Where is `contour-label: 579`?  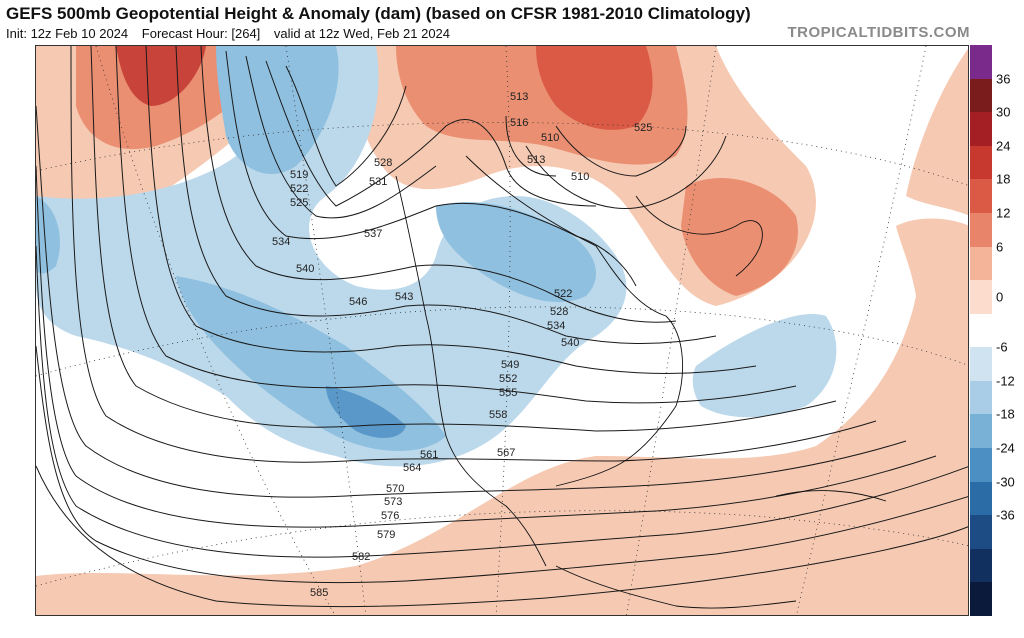
contour-label: 579 is located at coordinates (386, 535).